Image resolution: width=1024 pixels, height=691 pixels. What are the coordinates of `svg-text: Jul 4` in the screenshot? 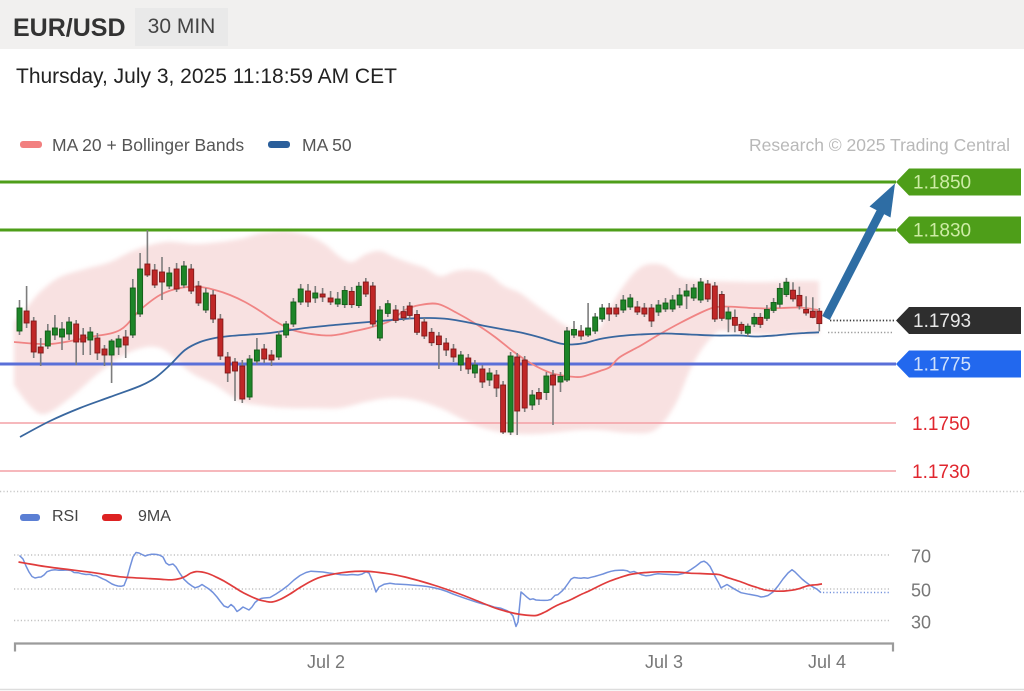 It's located at (827, 662).